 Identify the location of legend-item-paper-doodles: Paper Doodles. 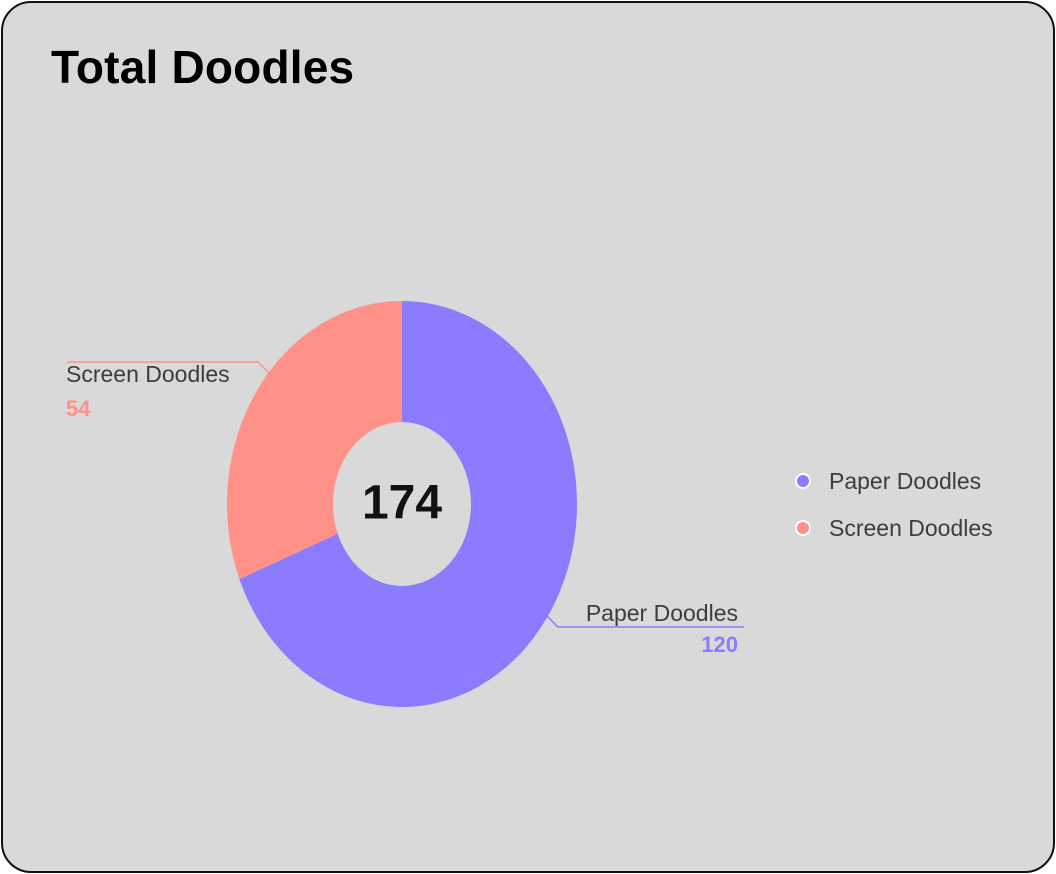
(894, 481).